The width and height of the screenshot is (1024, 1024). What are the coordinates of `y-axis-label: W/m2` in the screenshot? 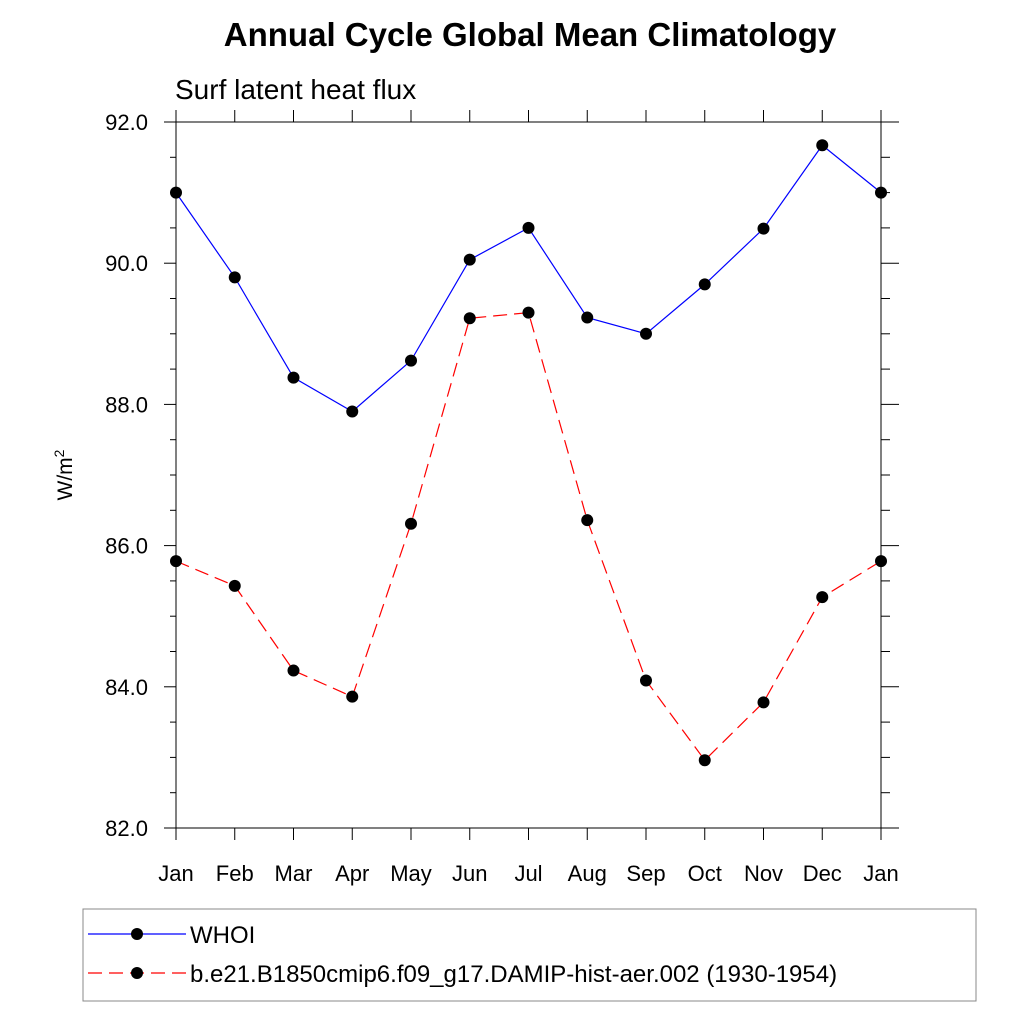 It's located at (64, 474).